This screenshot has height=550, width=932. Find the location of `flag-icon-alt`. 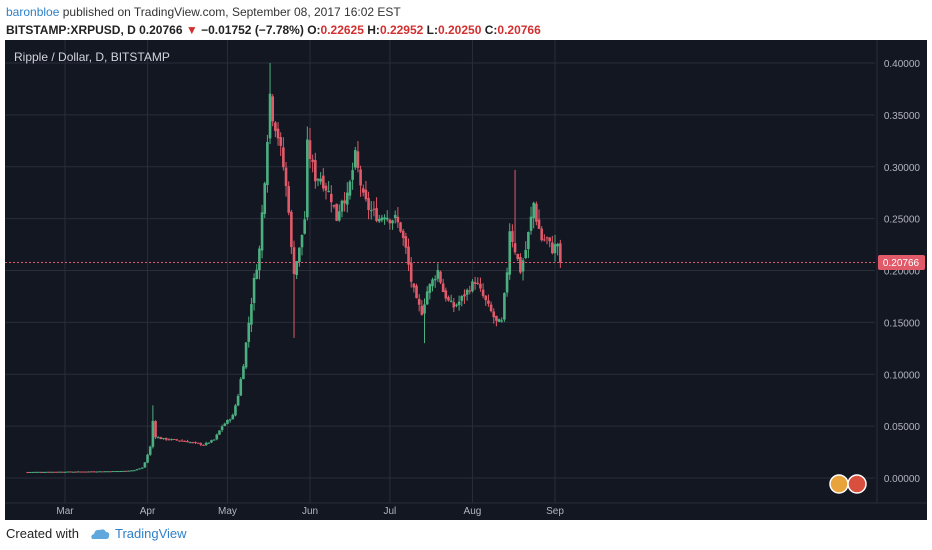

flag-icon-alt is located at coordinates (857, 484).